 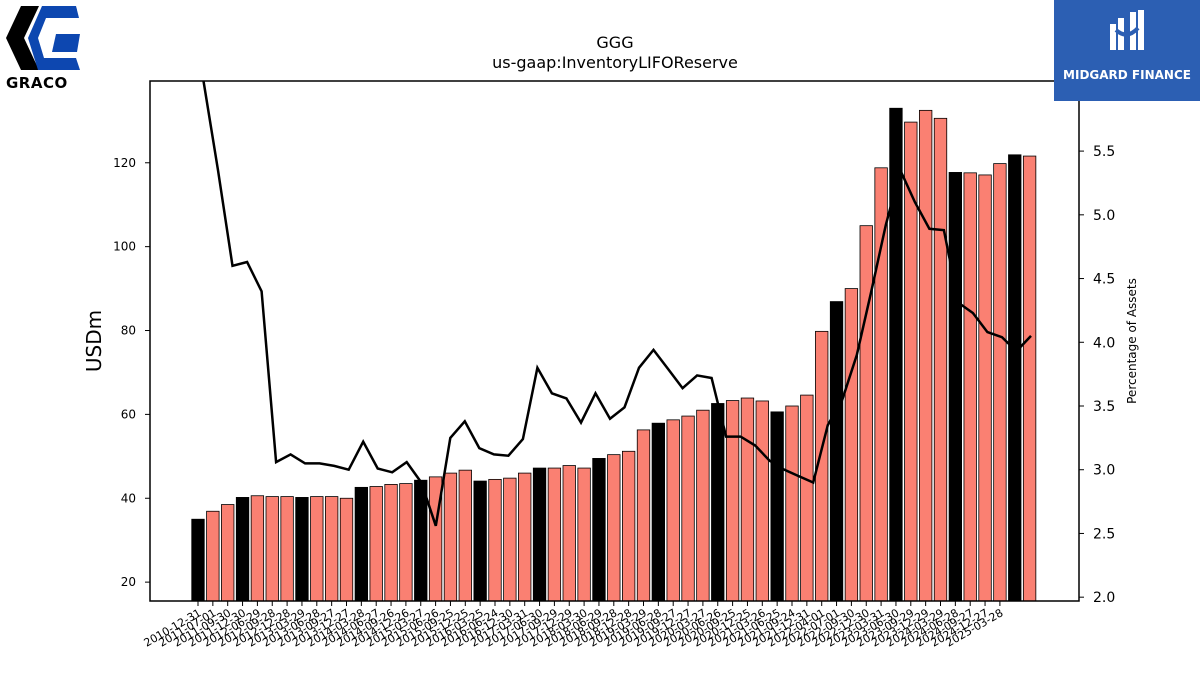 I want to click on y-axis-label: USDm, so click(x=94, y=341).